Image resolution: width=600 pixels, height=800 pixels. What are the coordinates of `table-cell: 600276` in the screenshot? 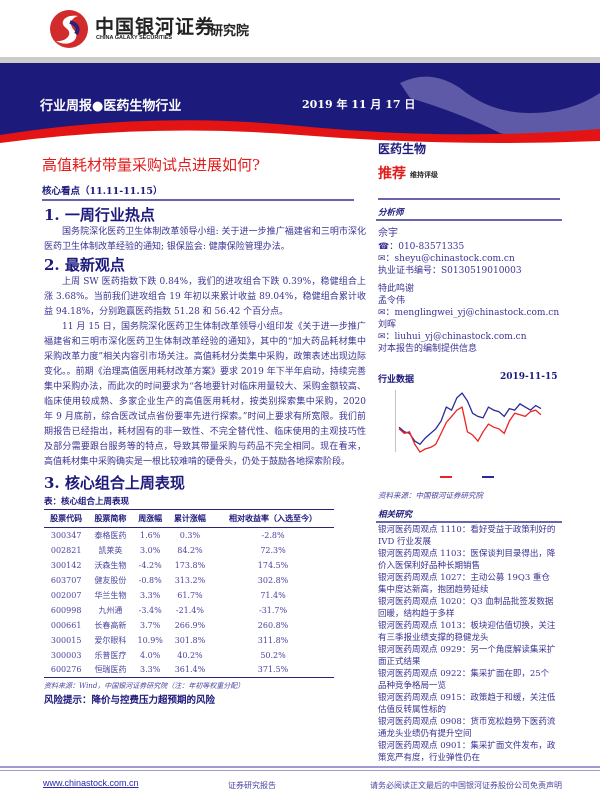 It's located at (66, 670).